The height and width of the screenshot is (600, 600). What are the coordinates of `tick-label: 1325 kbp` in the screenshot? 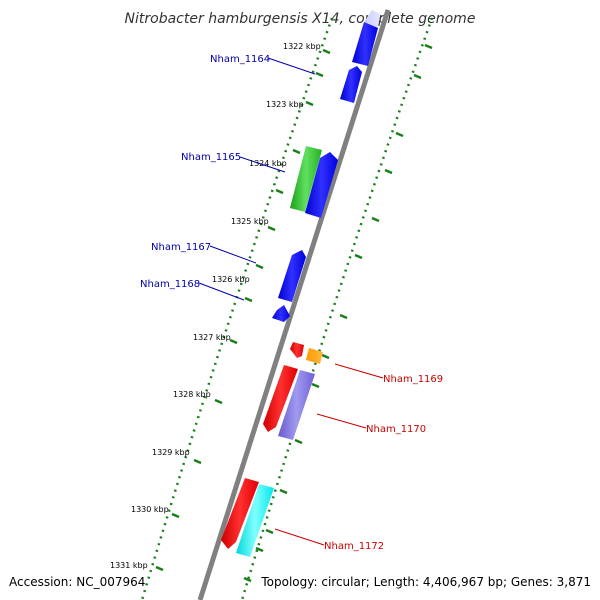 It's located at (250, 221).